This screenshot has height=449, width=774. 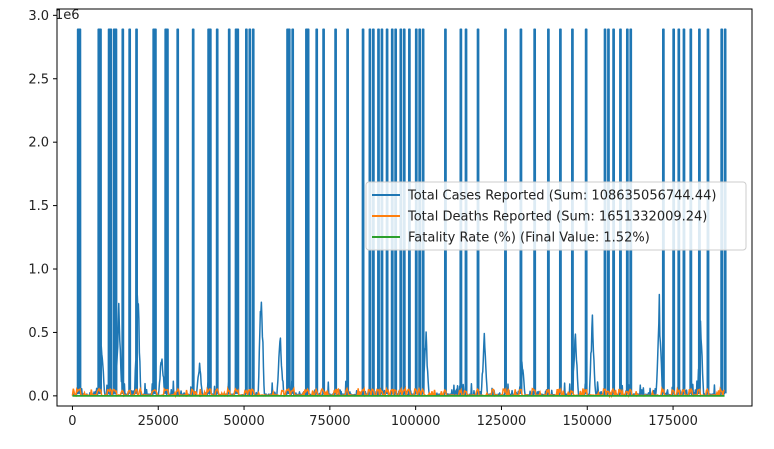 What do you see at coordinates (38, 79) in the screenshot?
I see `y-tick-label: 2.5` at bounding box center [38, 79].